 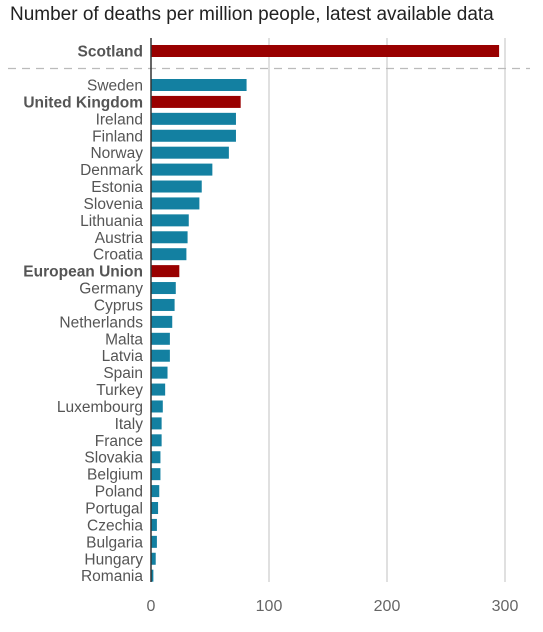 What do you see at coordinates (123, 356) in the screenshot?
I see `category-label: Latvia` at bounding box center [123, 356].